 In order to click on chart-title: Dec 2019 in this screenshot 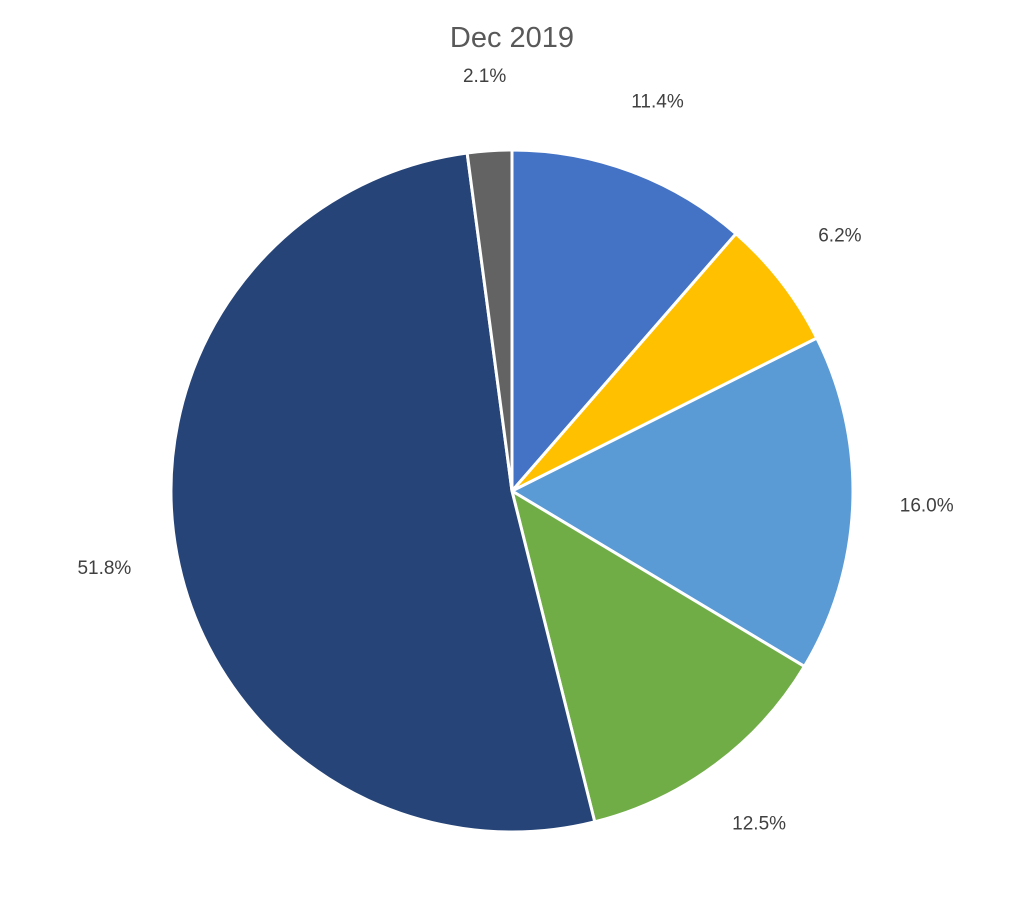, I will do `click(512, 38)`.